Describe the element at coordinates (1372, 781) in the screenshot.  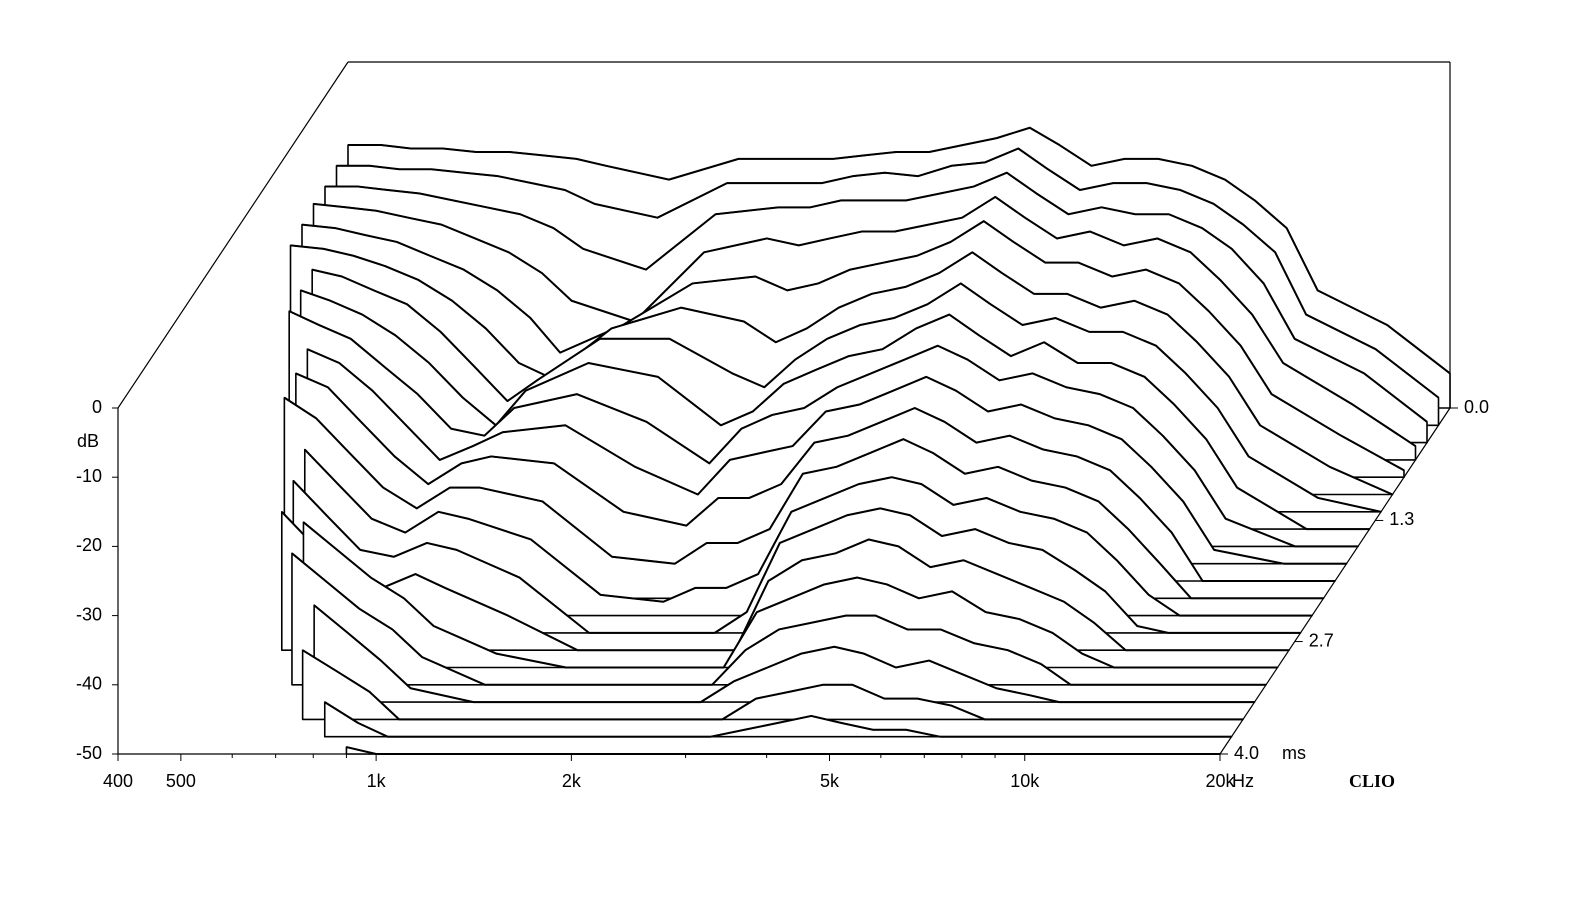
I see `brand: CLIO` at that location.